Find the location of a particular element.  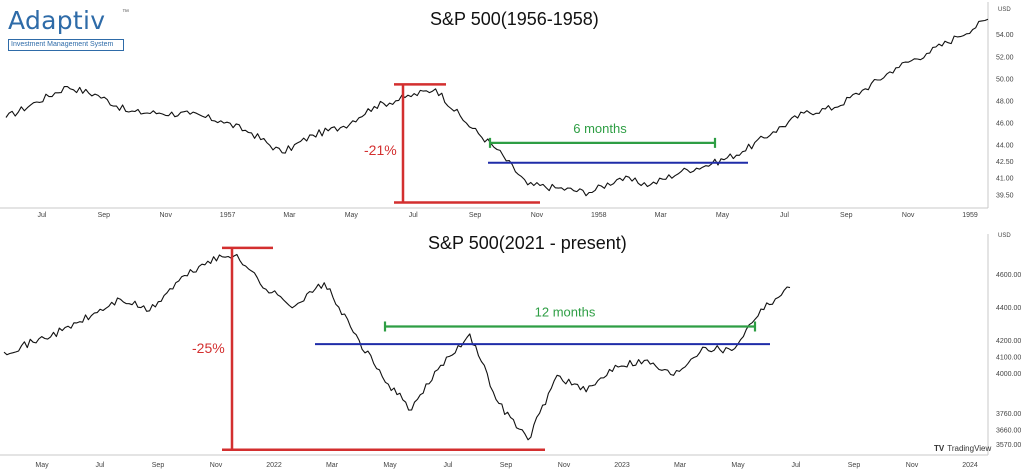

x-tick-label-0-15: 1959 is located at coordinates (970, 215).